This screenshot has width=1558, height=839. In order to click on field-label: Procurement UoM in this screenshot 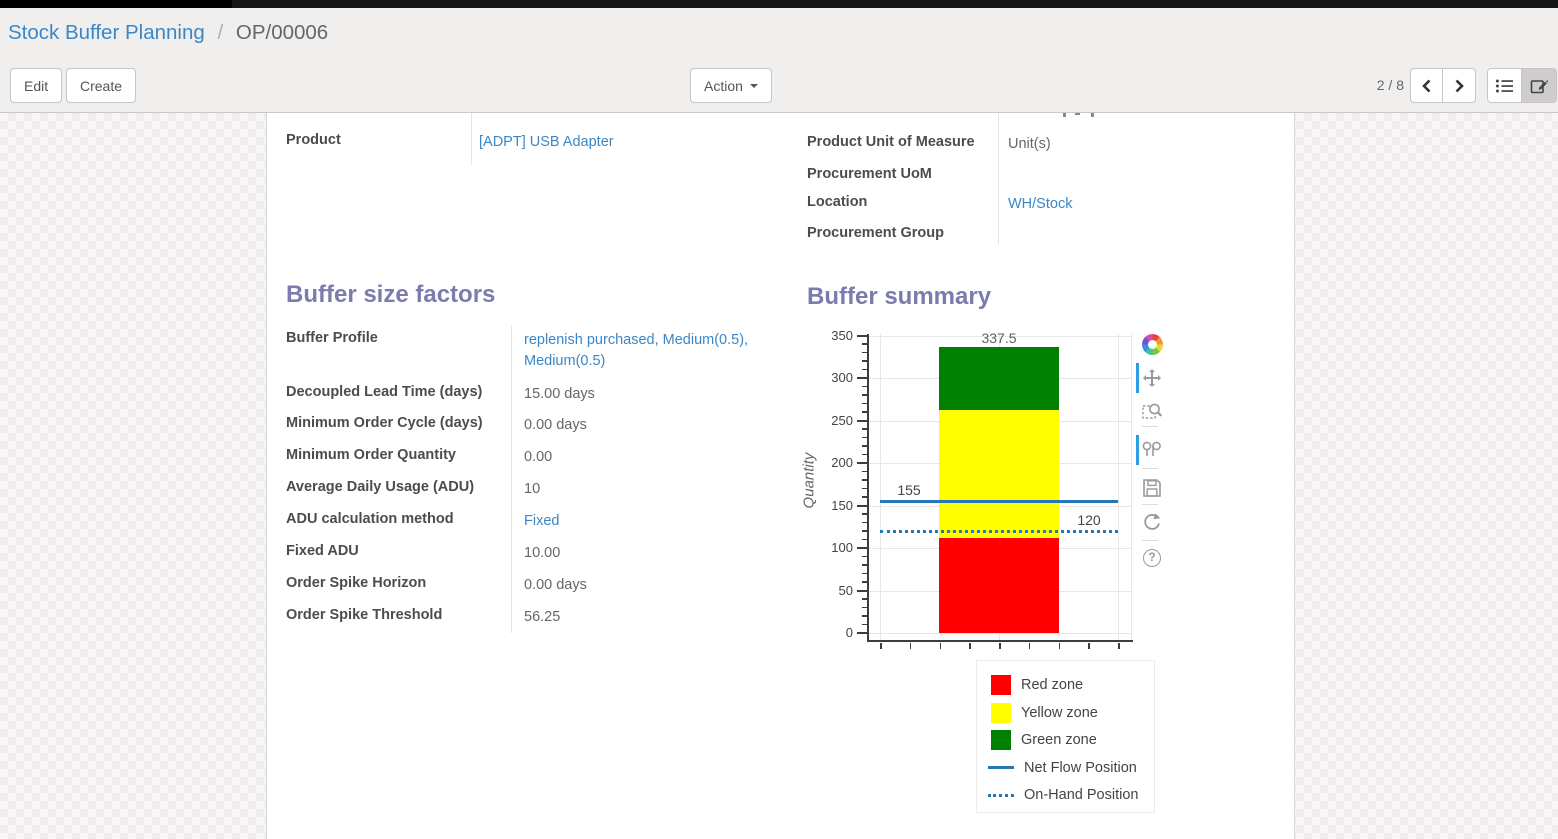, I will do `click(869, 174)`.